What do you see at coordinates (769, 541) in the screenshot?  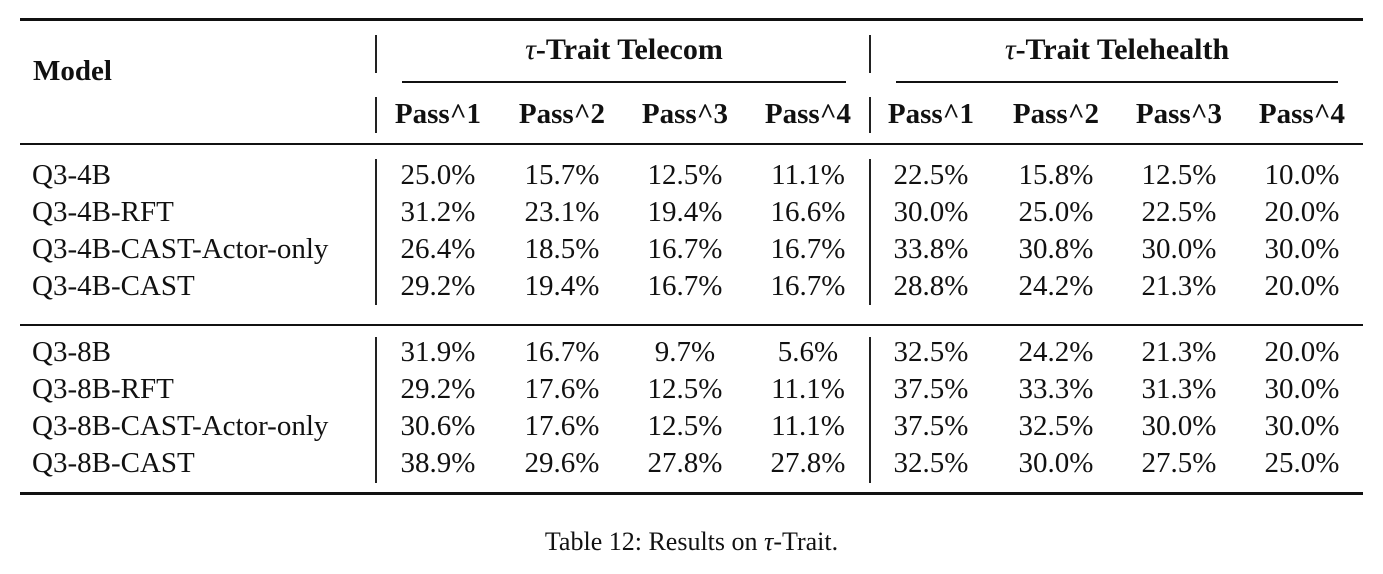 I see `caption-tau: τ` at bounding box center [769, 541].